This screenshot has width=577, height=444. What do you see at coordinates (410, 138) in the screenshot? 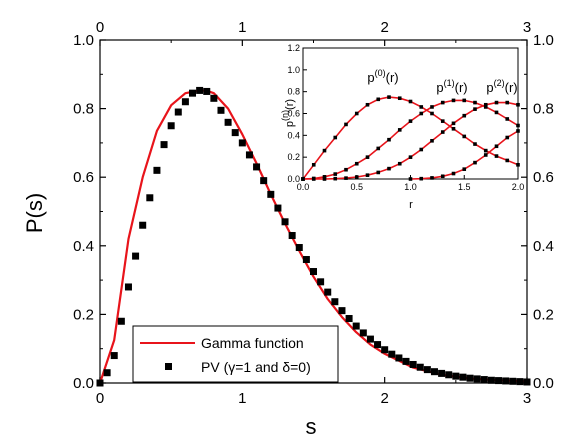
I see `inset-series-group` at bounding box center [410, 138].